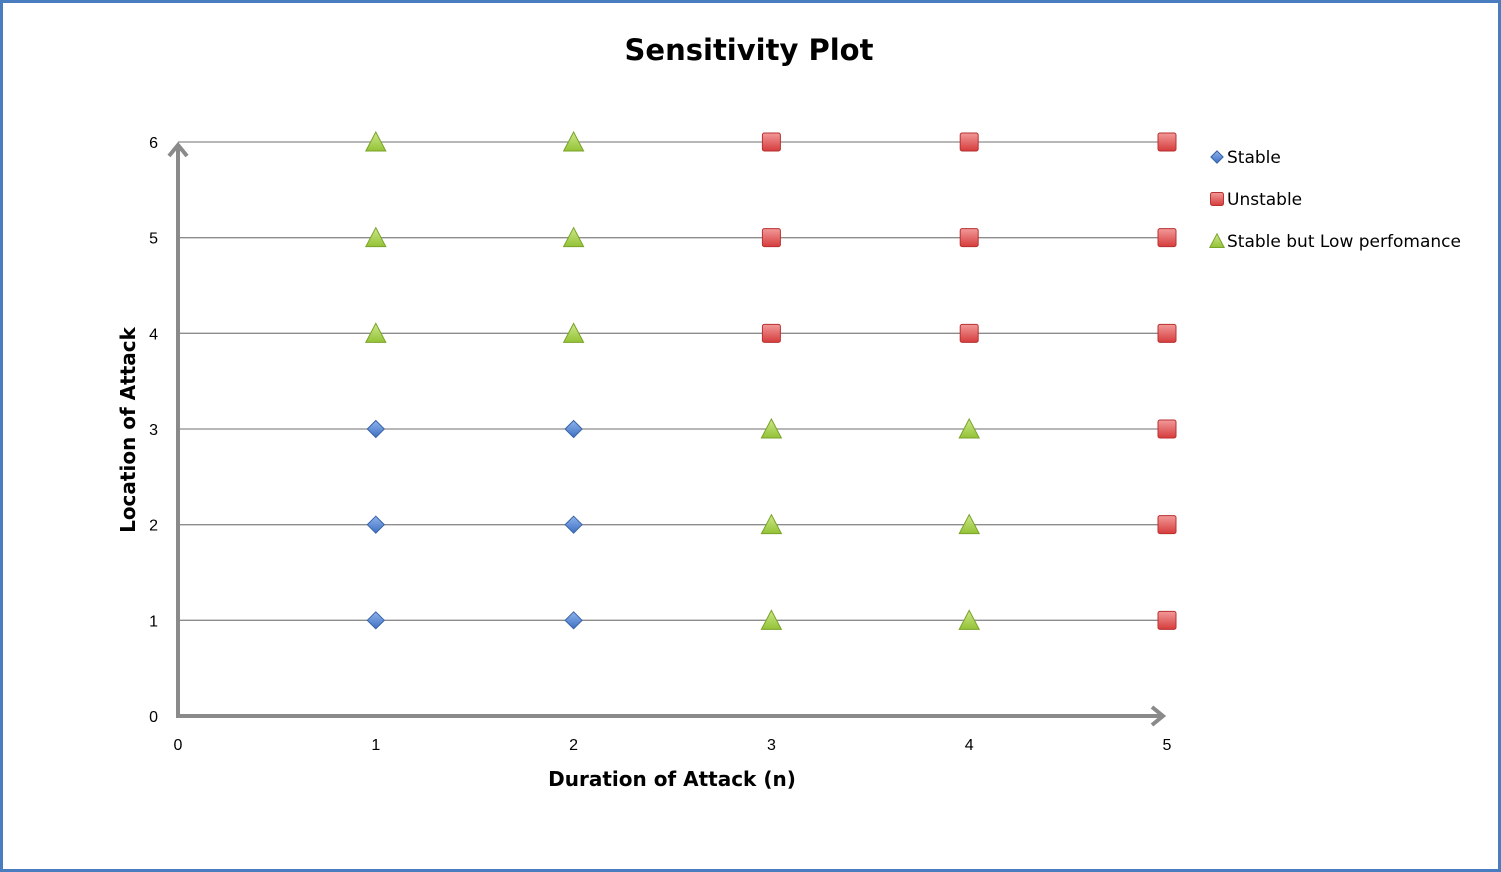 This screenshot has height=872, width=1501. Describe the element at coordinates (153, 717) in the screenshot. I see `y-tick-label: 0` at that location.